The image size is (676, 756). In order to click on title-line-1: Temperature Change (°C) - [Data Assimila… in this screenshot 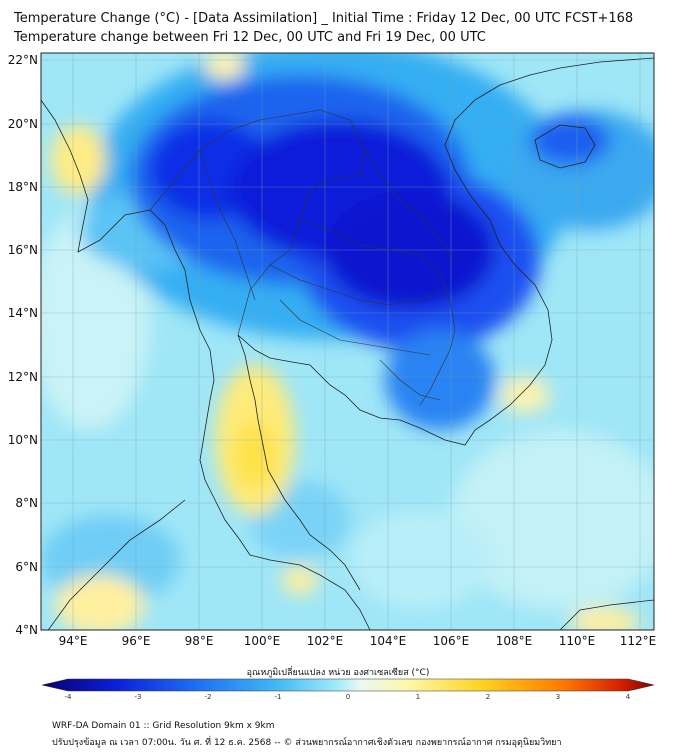, I will do `click(324, 18)`.